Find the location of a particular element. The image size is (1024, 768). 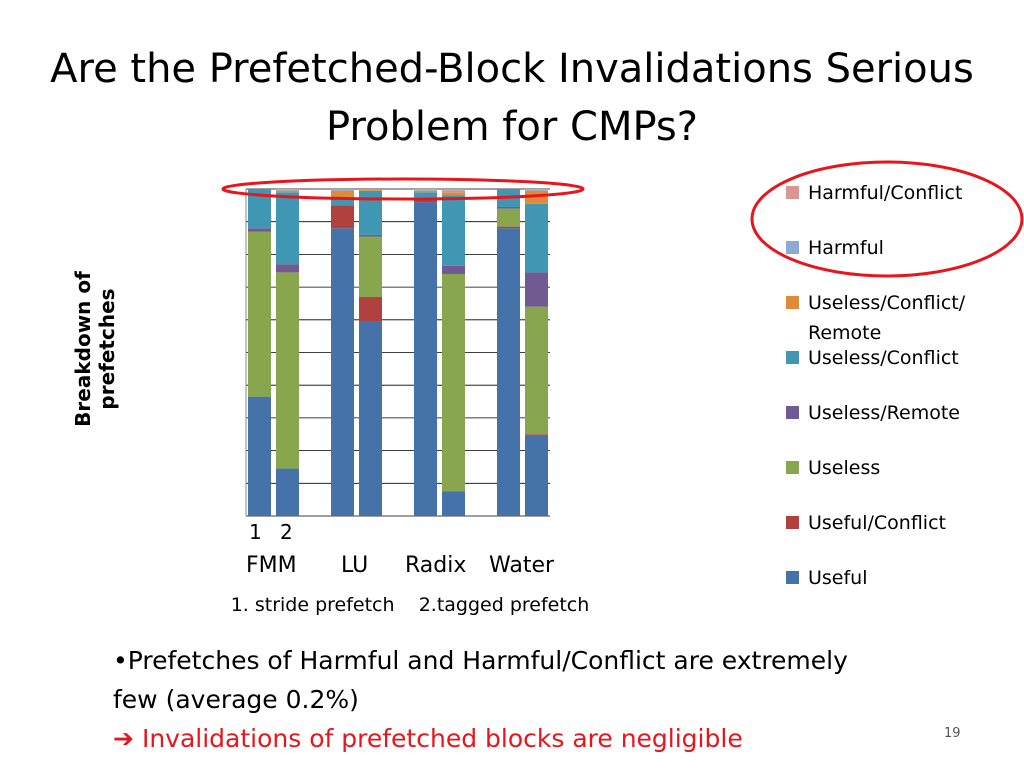

bar-segment-water-2-harmful-conflict is located at coordinates (536, 189).